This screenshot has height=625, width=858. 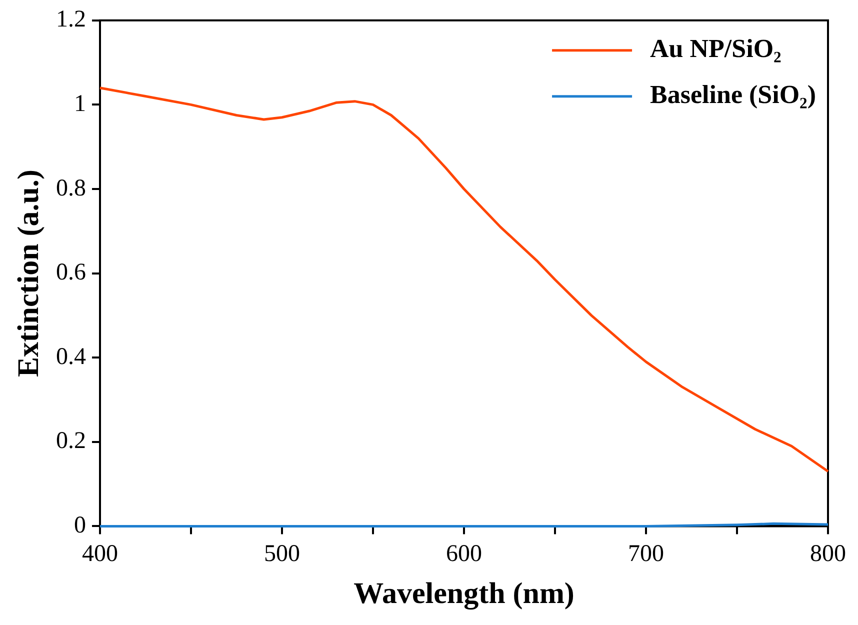 I want to click on y-axis-title: Extinction (a.u.), so click(x=28, y=274).